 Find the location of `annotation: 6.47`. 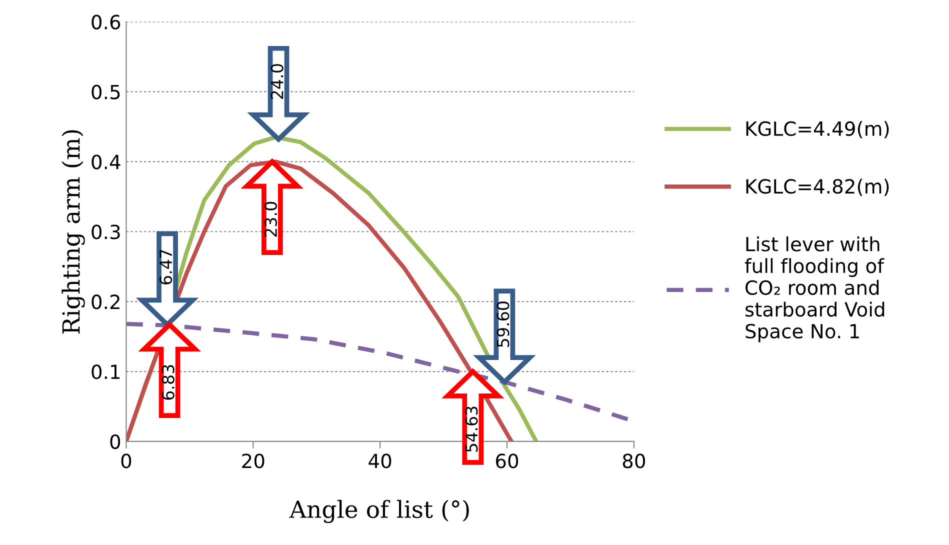

annotation: 6.47 is located at coordinates (166, 267).